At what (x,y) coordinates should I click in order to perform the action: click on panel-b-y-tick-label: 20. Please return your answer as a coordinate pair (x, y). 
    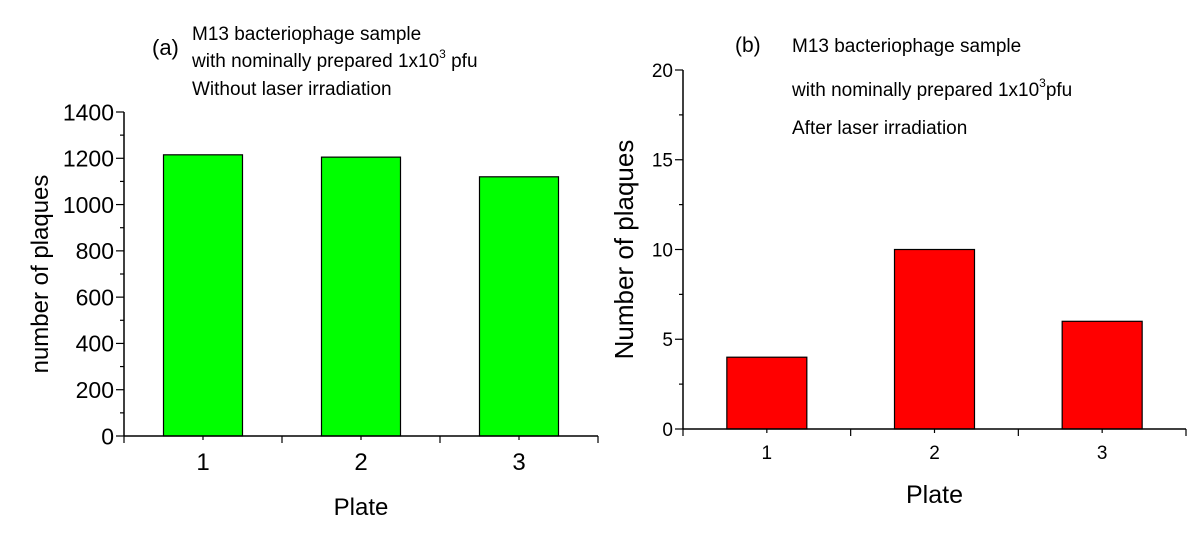
    Looking at the image, I should click on (662, 71).